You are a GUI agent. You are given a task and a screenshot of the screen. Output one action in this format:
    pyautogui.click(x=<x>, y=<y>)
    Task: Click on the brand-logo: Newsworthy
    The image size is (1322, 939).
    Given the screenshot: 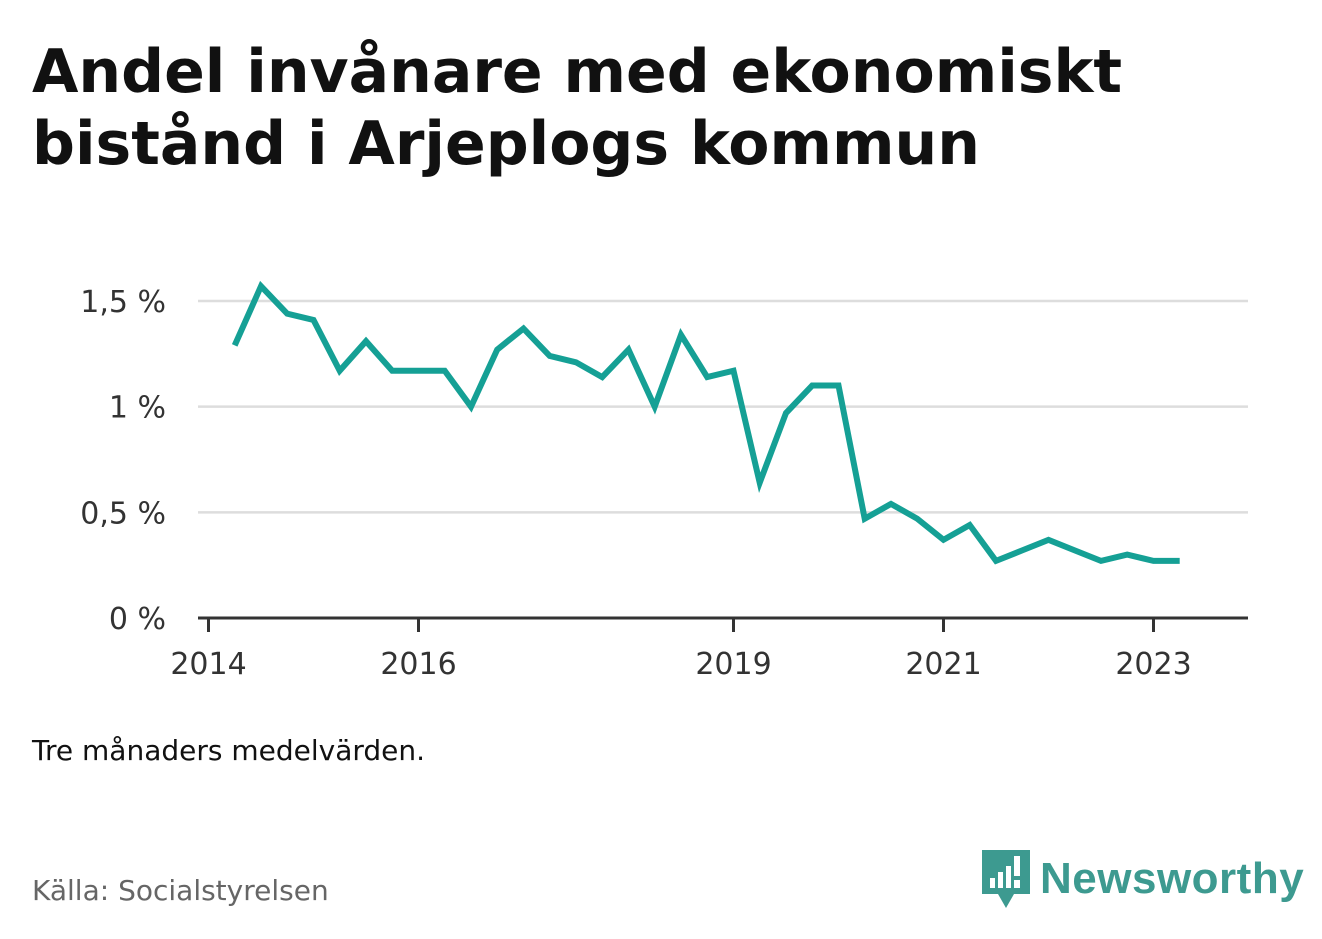 What is the action you would take?
    pyautogui.click(x=1142, y=879)
    